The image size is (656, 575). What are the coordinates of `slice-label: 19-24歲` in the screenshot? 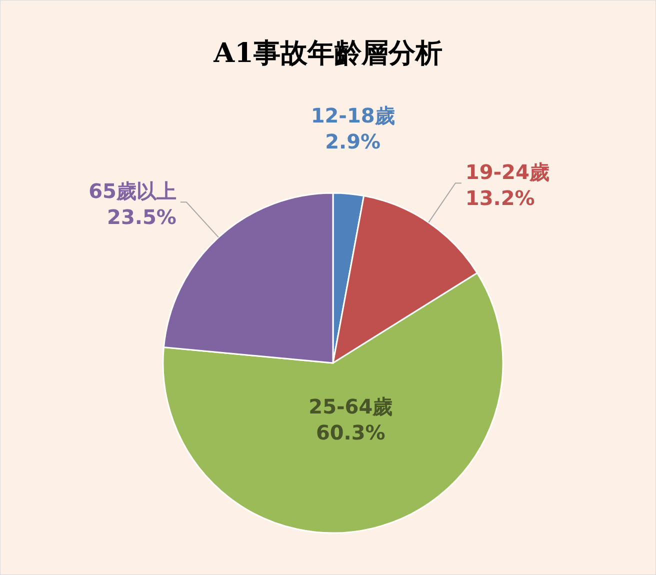 It's located at (507, 172).